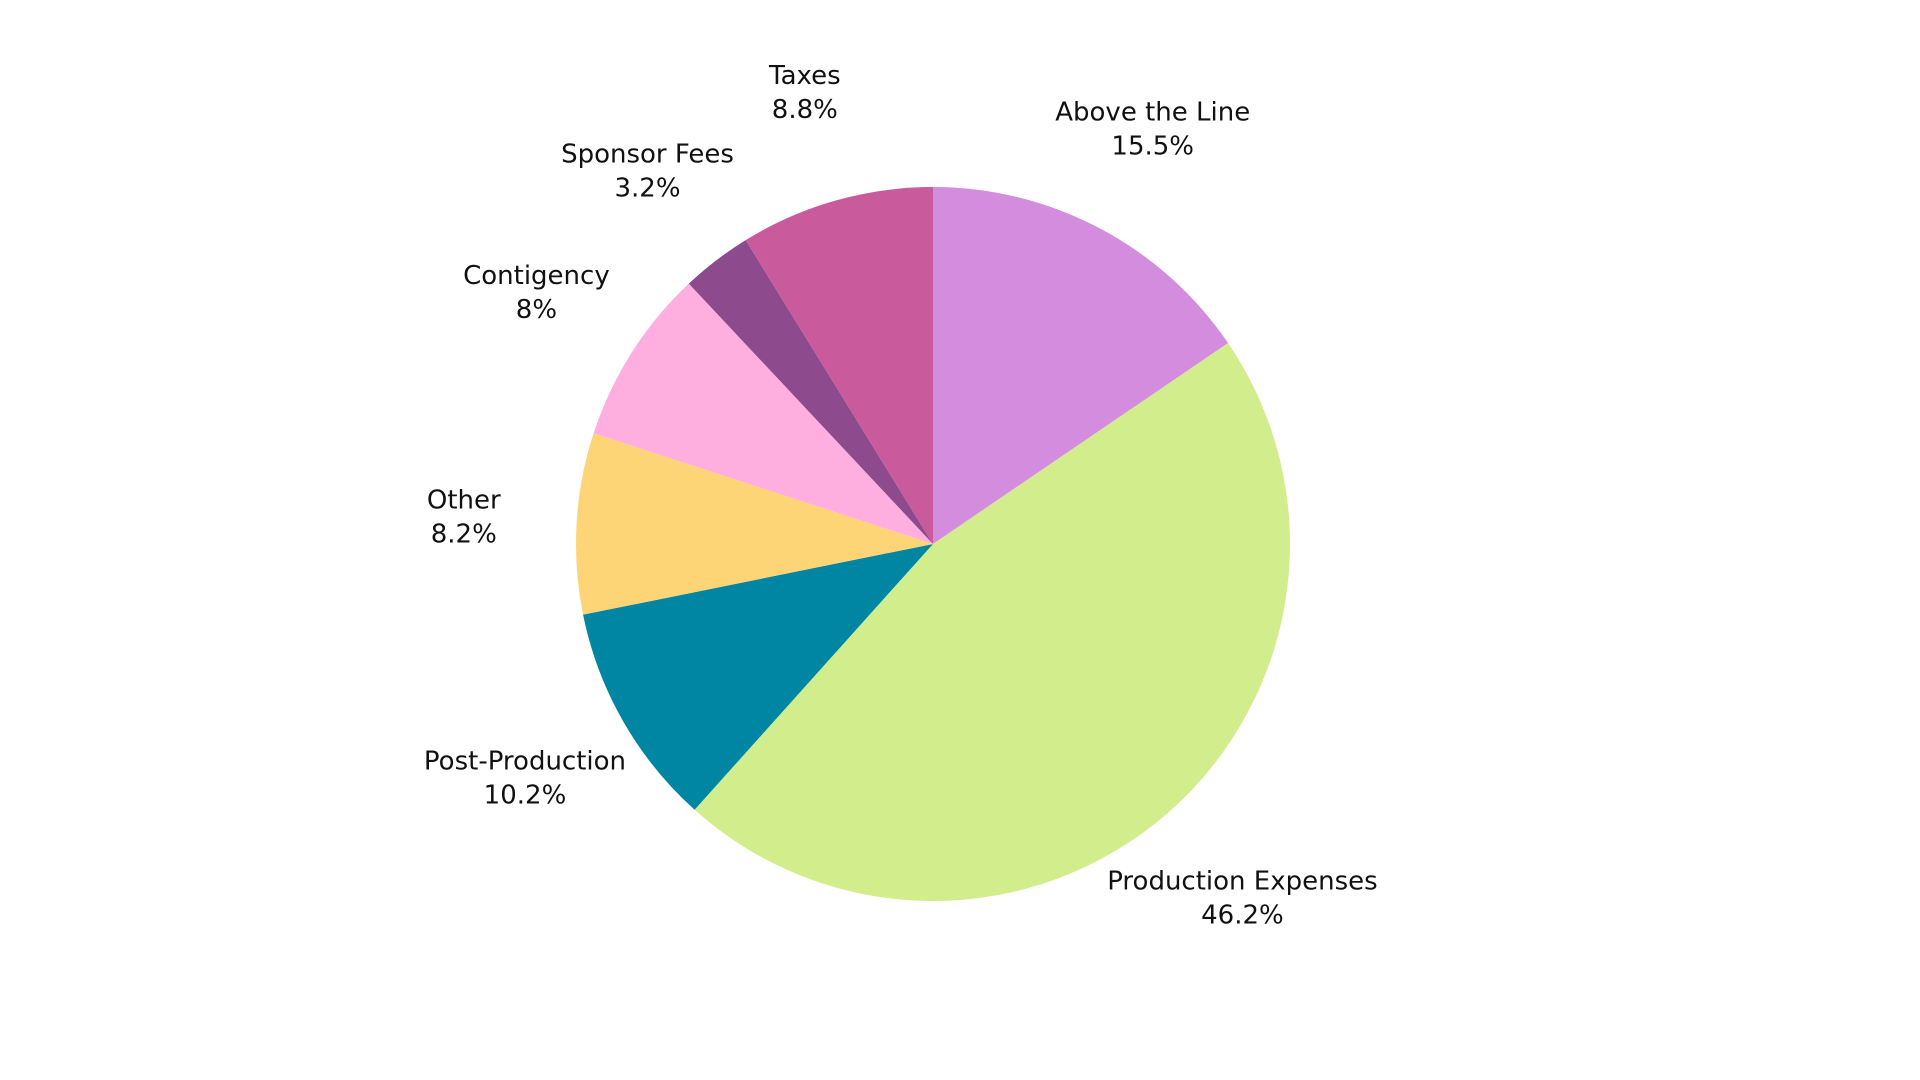  Describe the element at coordinates (1081, 365) in the screenshot. I see `pie-slice-above-the-line` at that location.